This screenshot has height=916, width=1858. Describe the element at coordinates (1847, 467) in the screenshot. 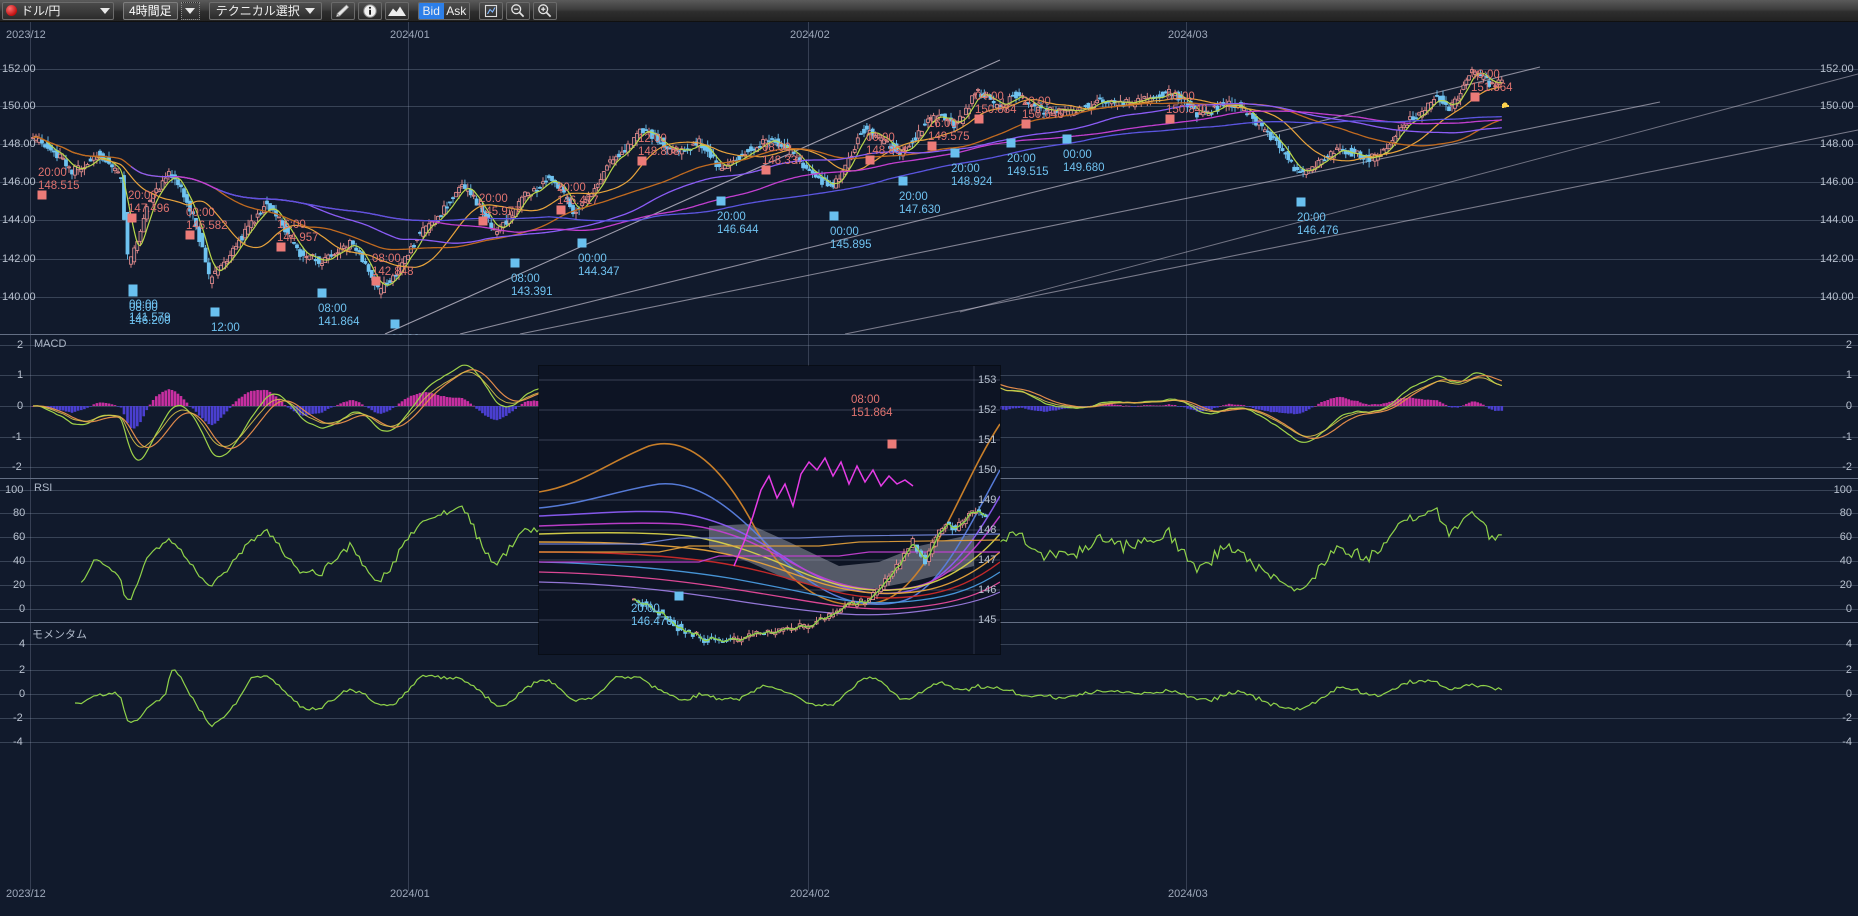

I see `axis-tick-right: -2` at that location.